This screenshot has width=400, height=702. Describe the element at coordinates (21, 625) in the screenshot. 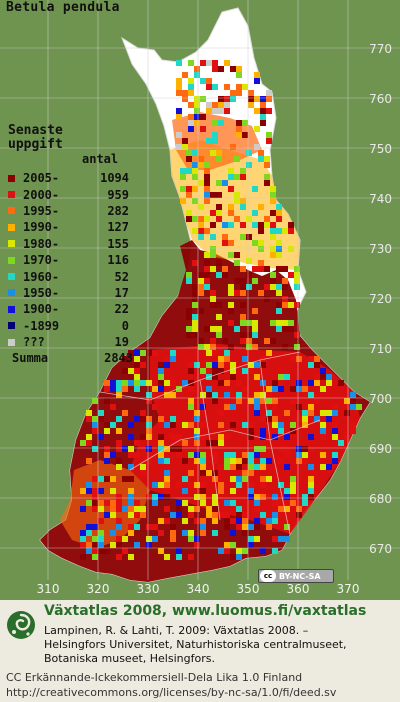

I see `luomus-logo-icon` at that location.